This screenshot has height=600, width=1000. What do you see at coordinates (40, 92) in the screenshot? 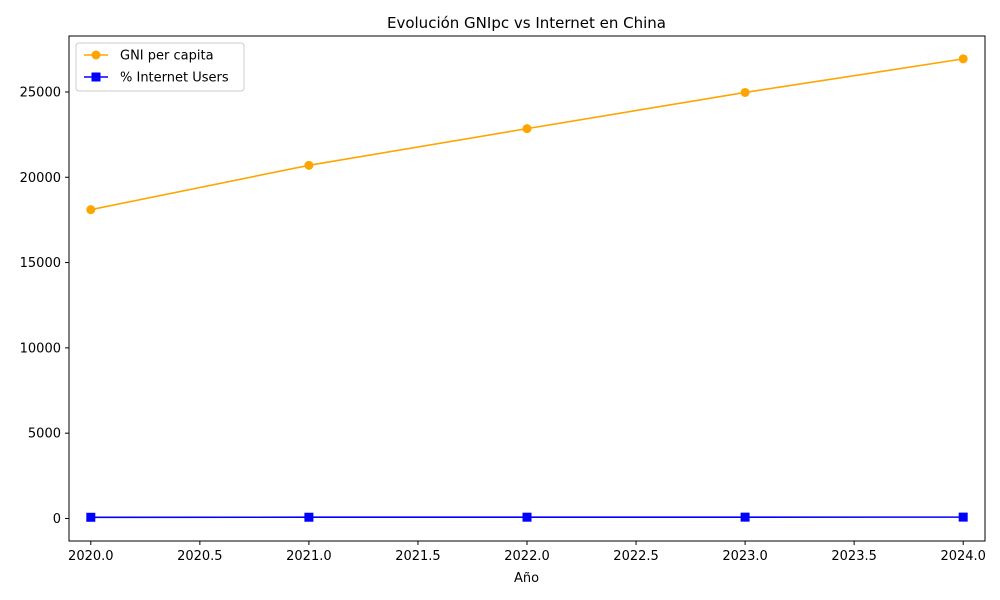
I see `y-tick-label: 25000` at bounding box center [40, 92].